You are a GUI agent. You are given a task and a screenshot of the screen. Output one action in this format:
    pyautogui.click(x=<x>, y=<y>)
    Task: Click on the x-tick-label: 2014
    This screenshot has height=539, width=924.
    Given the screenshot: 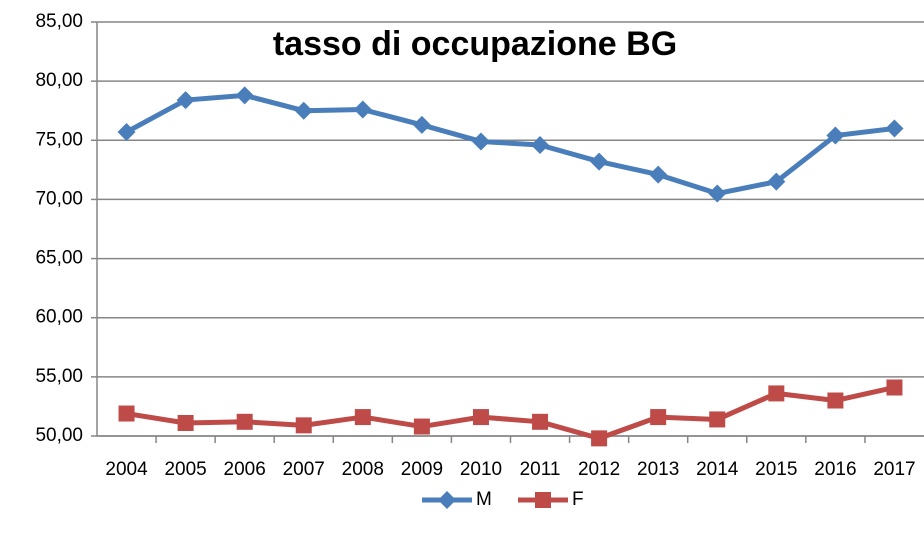 What is the action you would take?
    pyautogui.click(x=717, y=469)
    